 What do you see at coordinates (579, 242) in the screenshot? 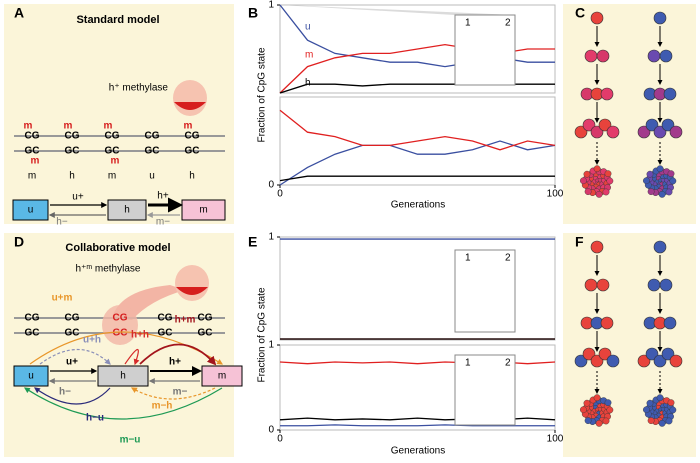
I see `panel-label: F` at bounding box center [579, 242].